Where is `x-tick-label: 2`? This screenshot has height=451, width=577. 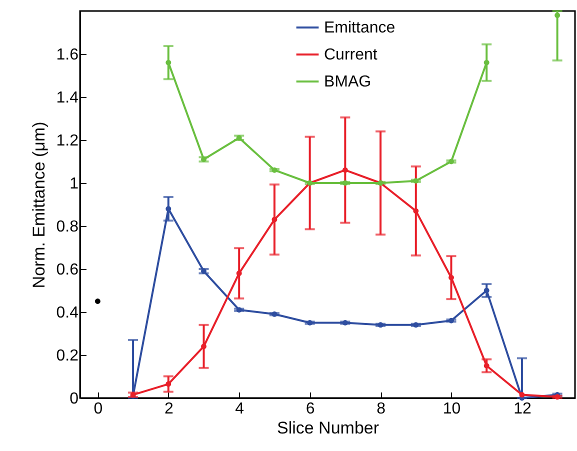 x-tick-label: 2 is located at coordinates (169, 409).